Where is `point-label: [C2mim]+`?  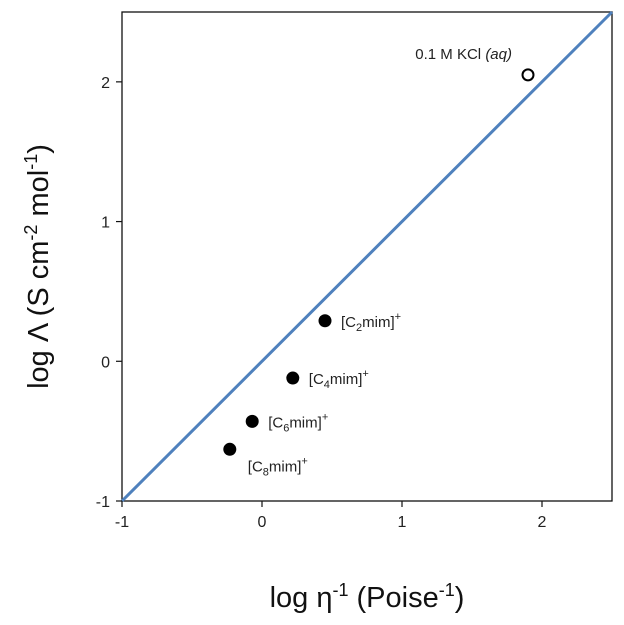
point-label: [C2mim]+ is located at coordinates (371, 322).